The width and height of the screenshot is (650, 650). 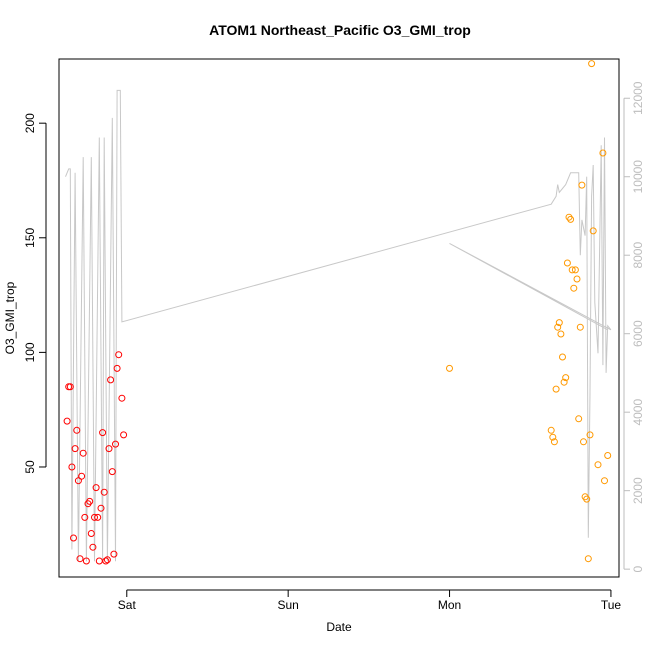 What do you see at coordinates (30, 467) in the screenshot?
I see `y-tick-label: 50` at bounding box center [30, 467].